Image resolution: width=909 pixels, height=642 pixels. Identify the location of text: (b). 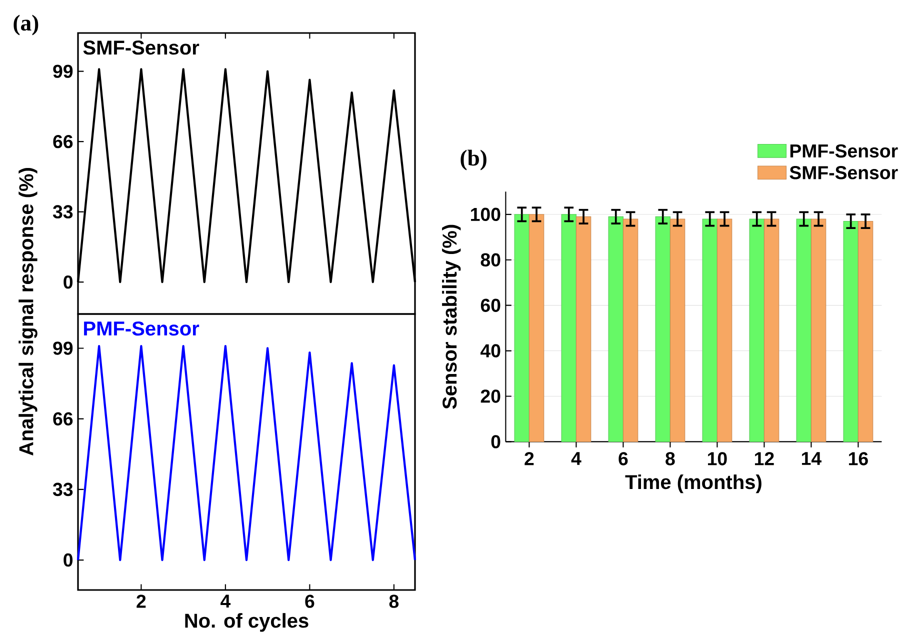
(473, 160).